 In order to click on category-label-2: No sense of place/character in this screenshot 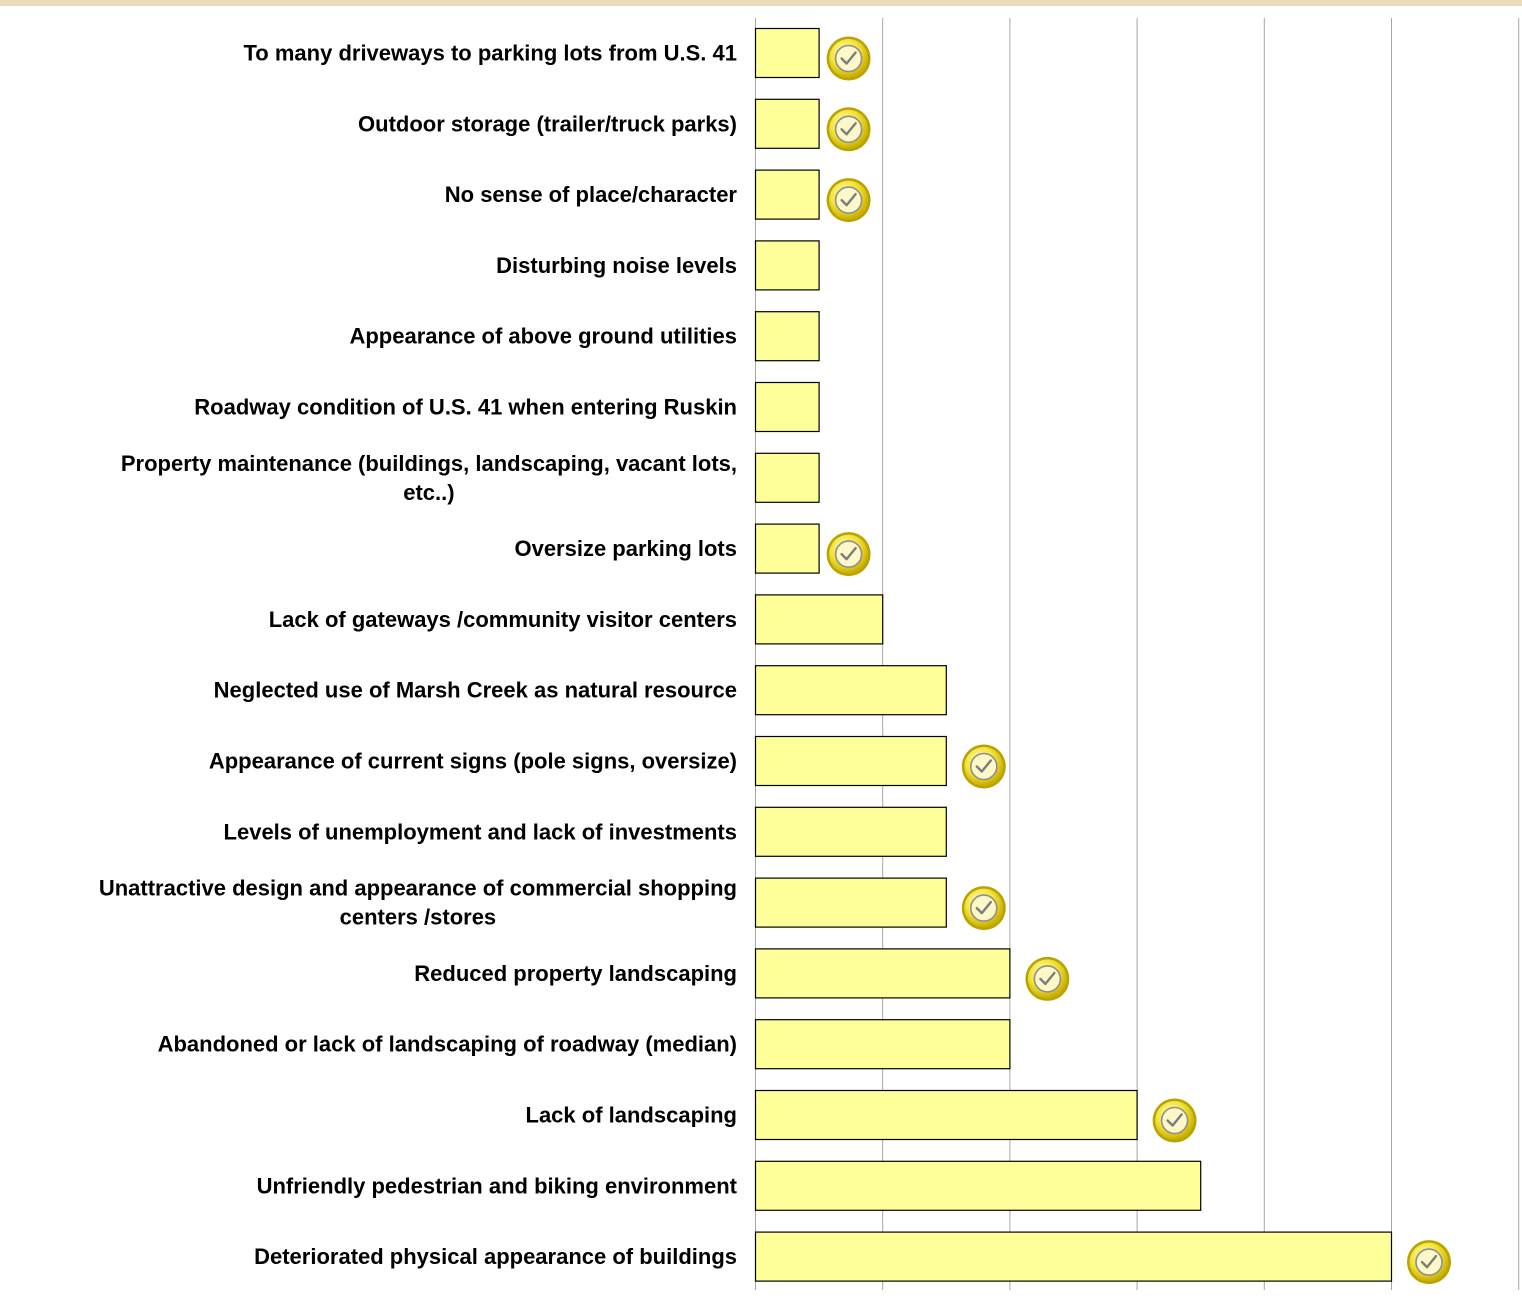, I will do `click(591, 194)`.